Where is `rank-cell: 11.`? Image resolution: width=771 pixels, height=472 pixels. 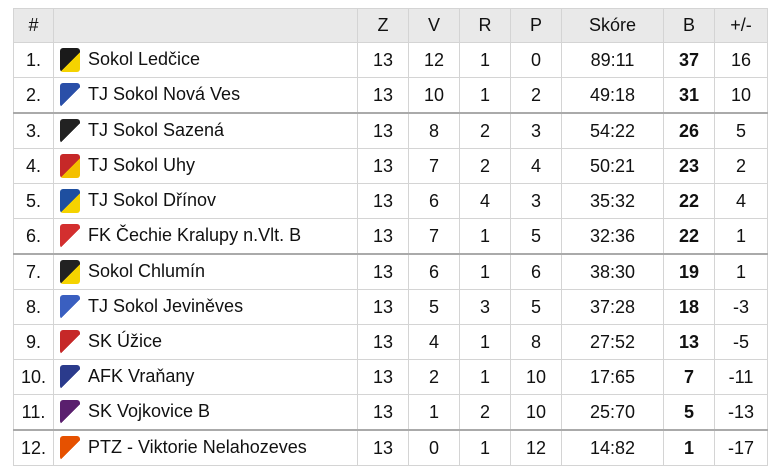
rank-cell: 11. is located at coordinates (33, 412).